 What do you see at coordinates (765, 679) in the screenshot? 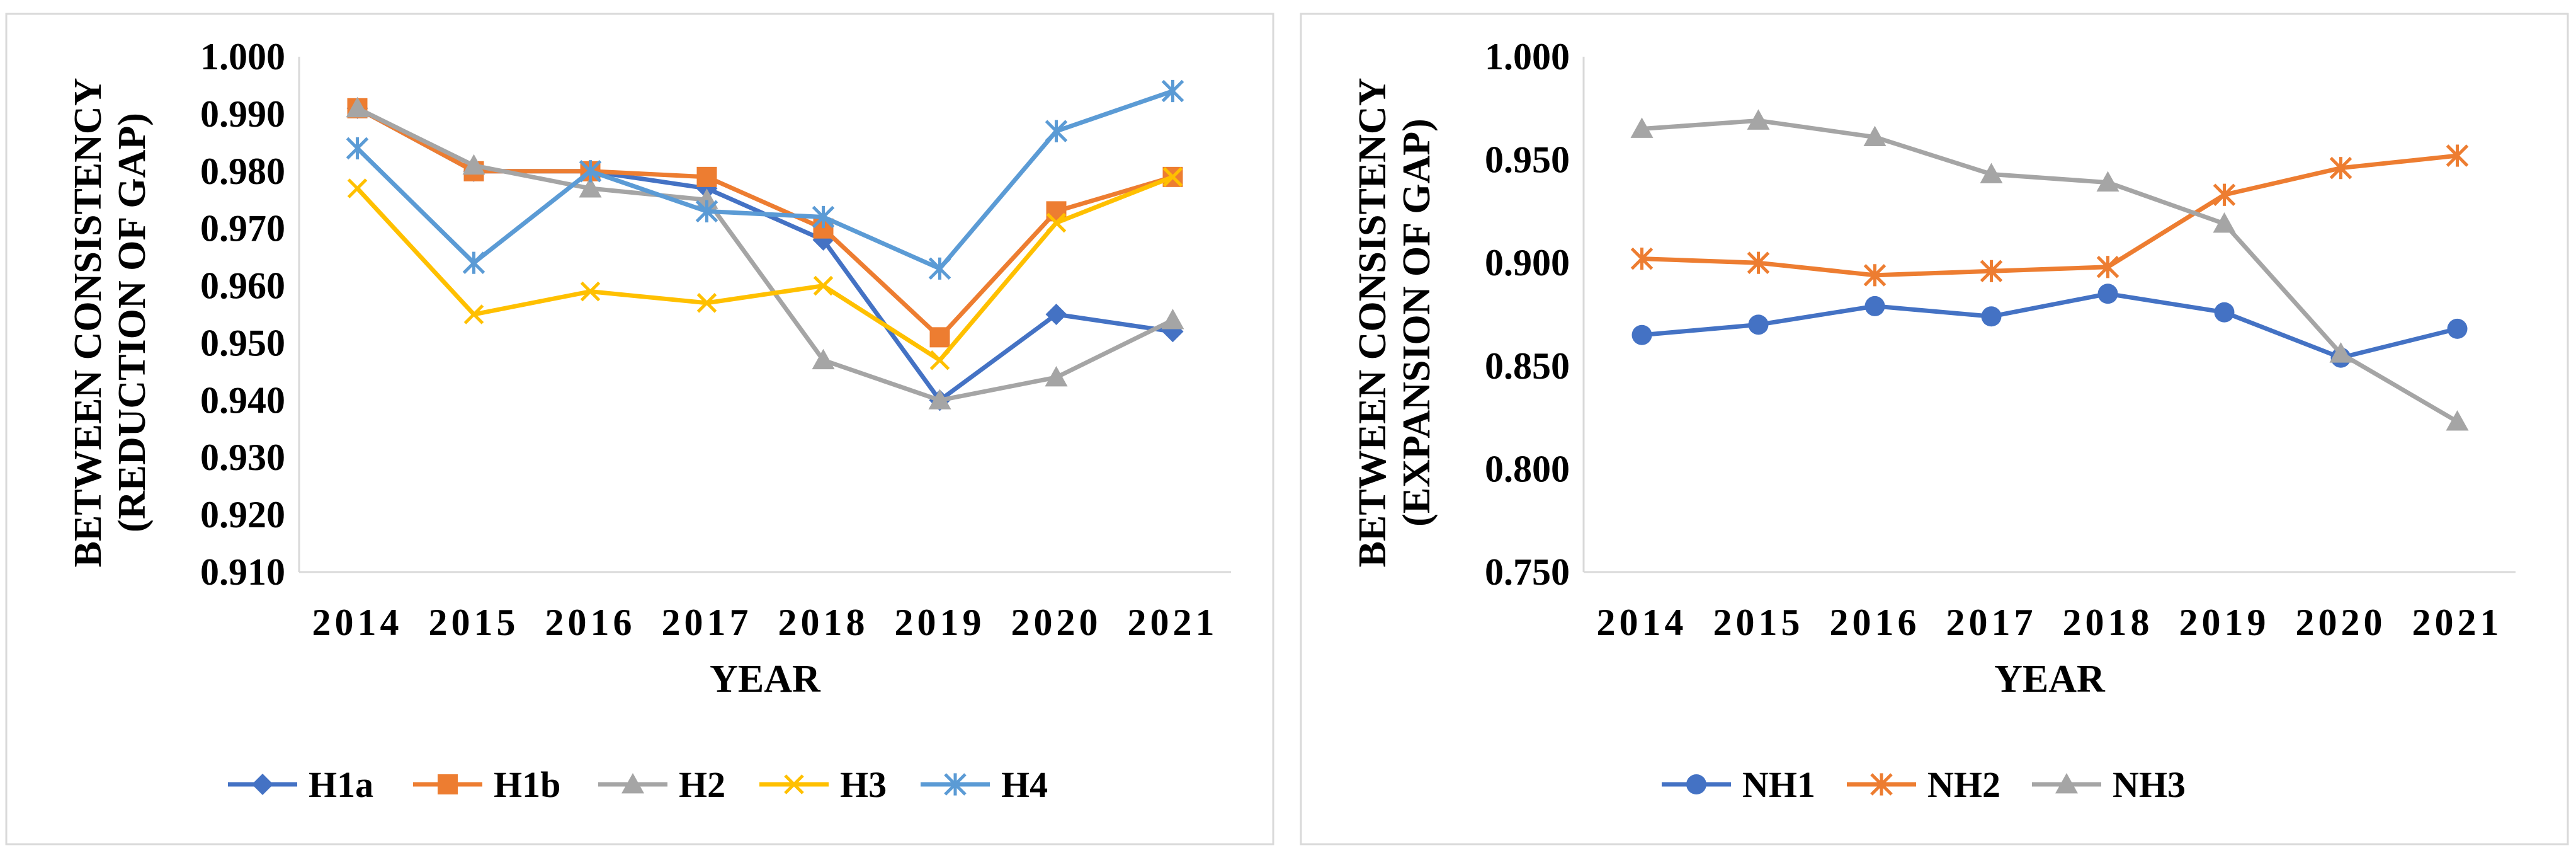
I see `chart1-xlabel: YEAR` at bounding box center [765, 679].